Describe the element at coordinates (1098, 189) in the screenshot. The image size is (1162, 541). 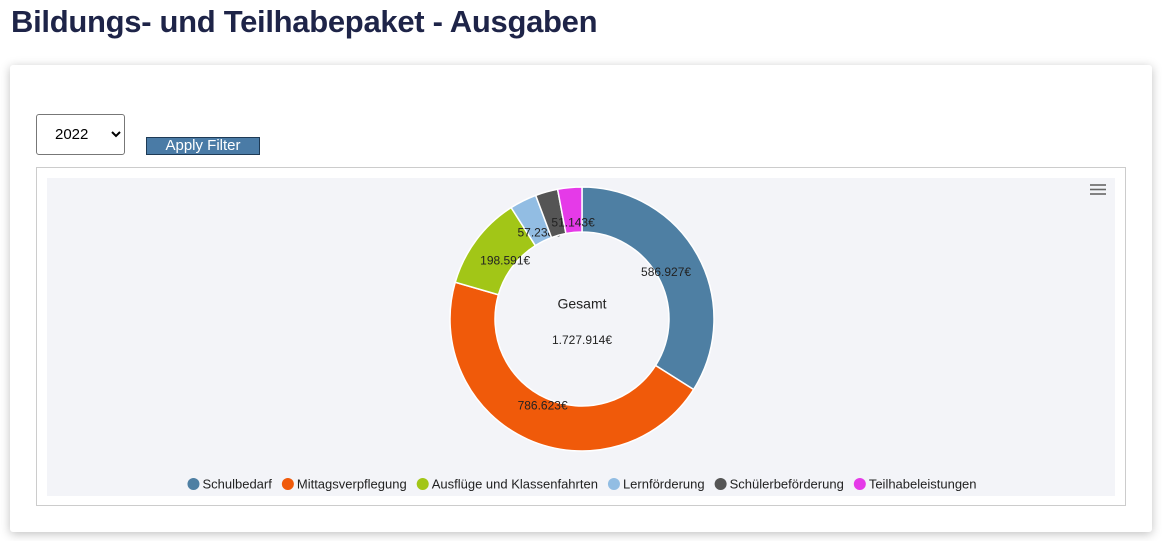
I see `menu-icon` at that location.